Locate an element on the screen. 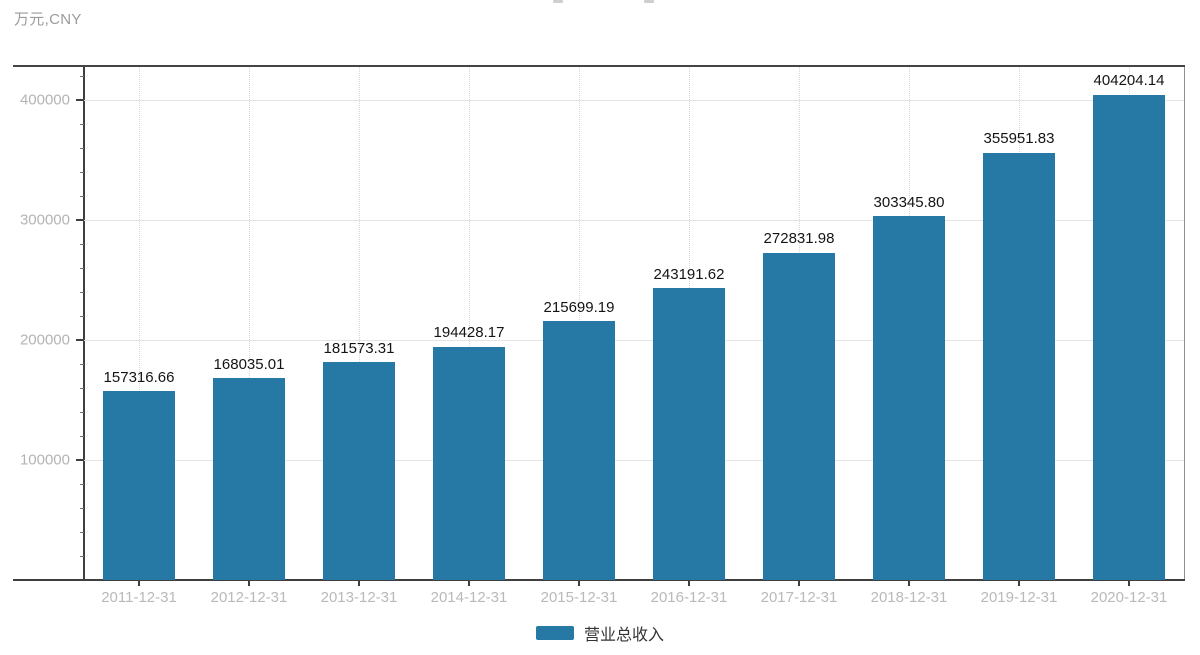 The width and height of the screenshot is (1200, 655). y-axis-label: 100000 is located at coordinates (44, 460).